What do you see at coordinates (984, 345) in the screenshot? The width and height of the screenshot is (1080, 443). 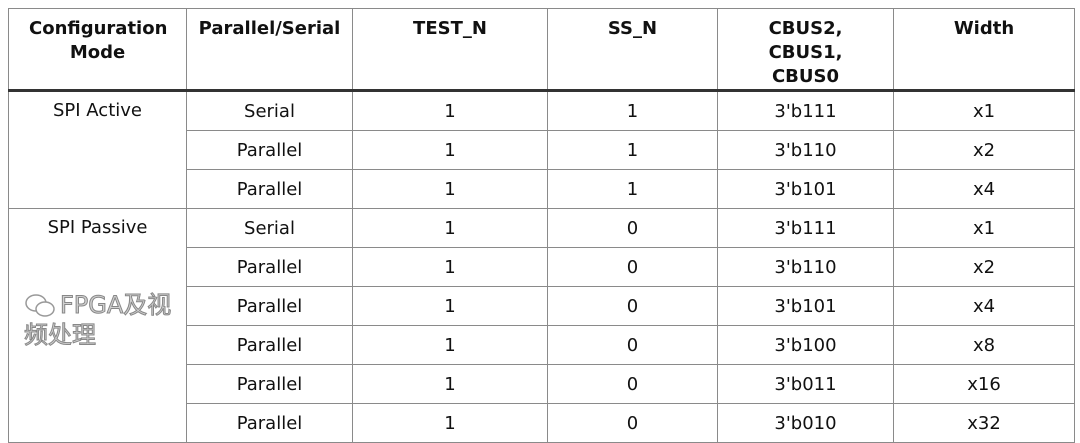 I see `table-cell: x8` at bounding box center [984, 345].